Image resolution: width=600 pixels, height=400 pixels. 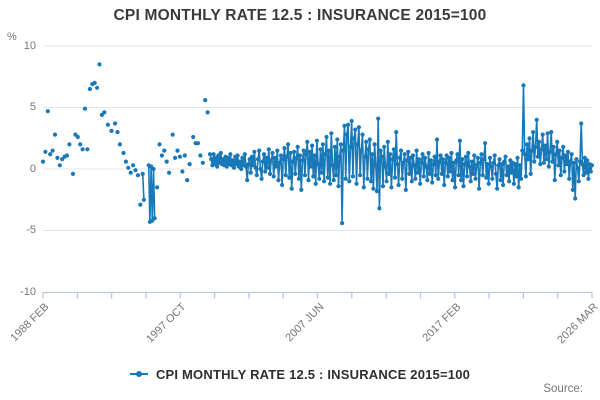 What do you see at coordinates (28, 291) in the screenshot?
I see `y-axis-tick-label: -10` at bounding box center [28, 291].